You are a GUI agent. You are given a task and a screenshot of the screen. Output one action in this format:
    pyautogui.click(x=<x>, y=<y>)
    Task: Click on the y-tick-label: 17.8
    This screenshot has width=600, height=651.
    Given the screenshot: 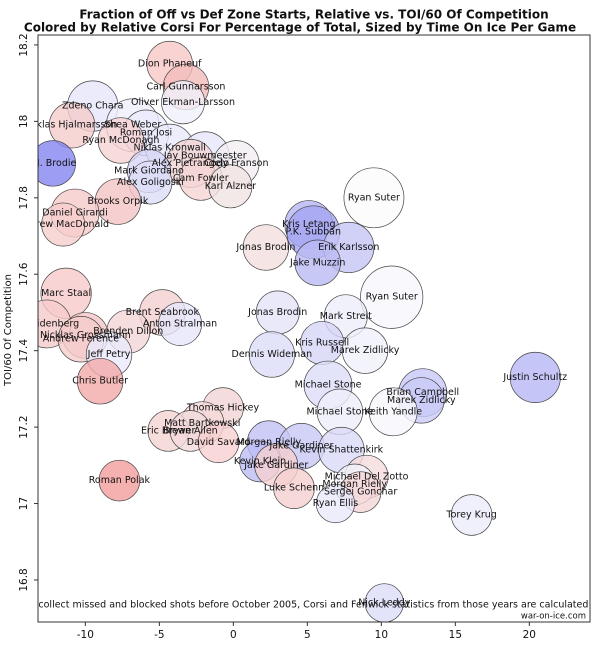 What is the action you would take?
    pyautogui.click(x=24, y=197)
    